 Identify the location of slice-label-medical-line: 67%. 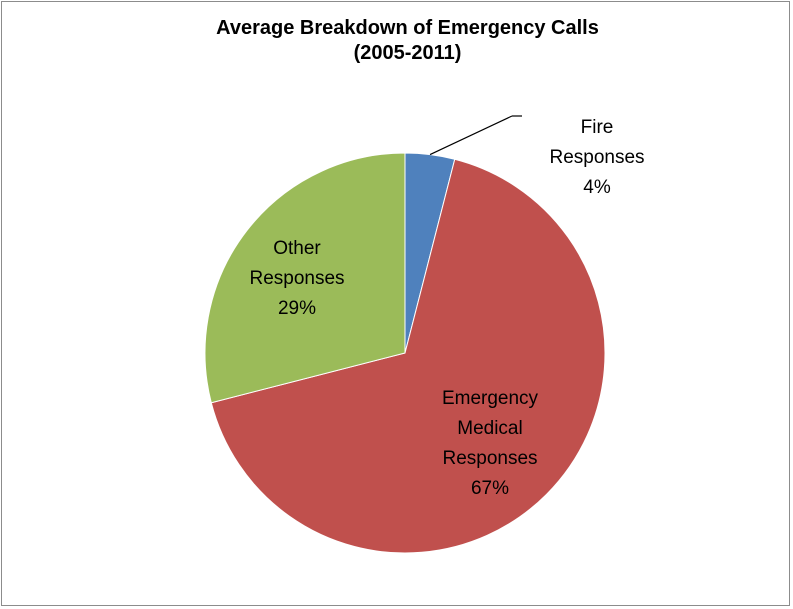
(490, 488).